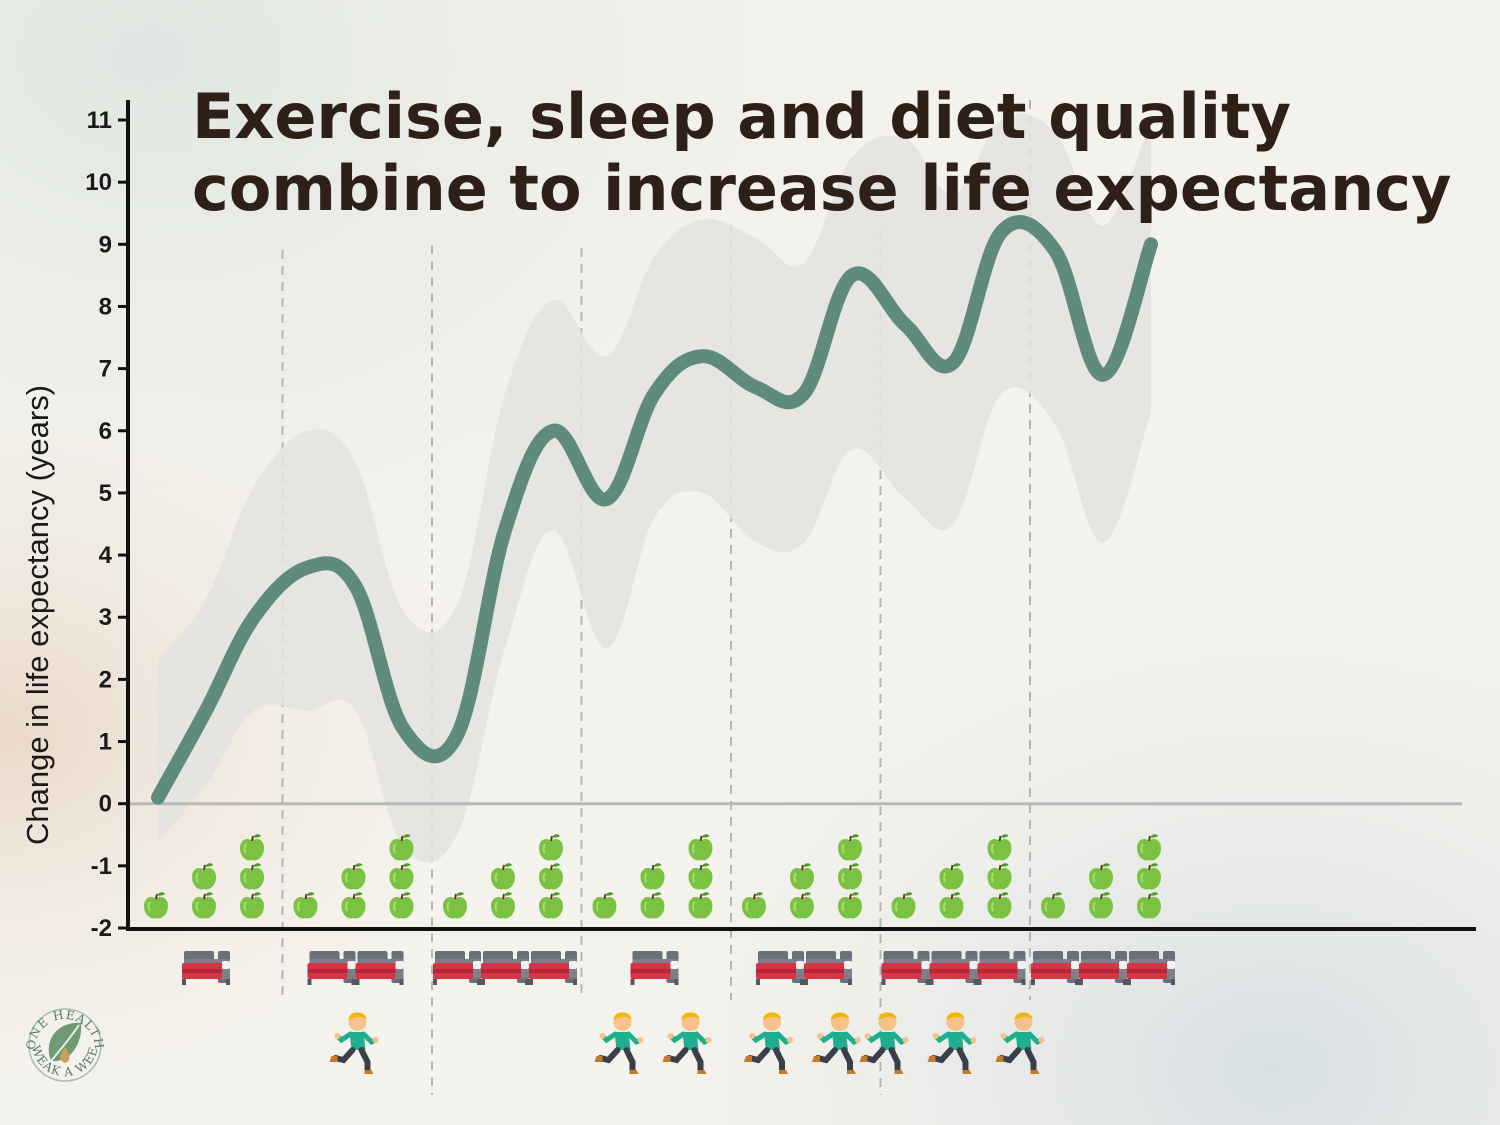  Describe the element at coordinates (105, 617) in the screenshot. I see `y-tick-label: 3` at that location.